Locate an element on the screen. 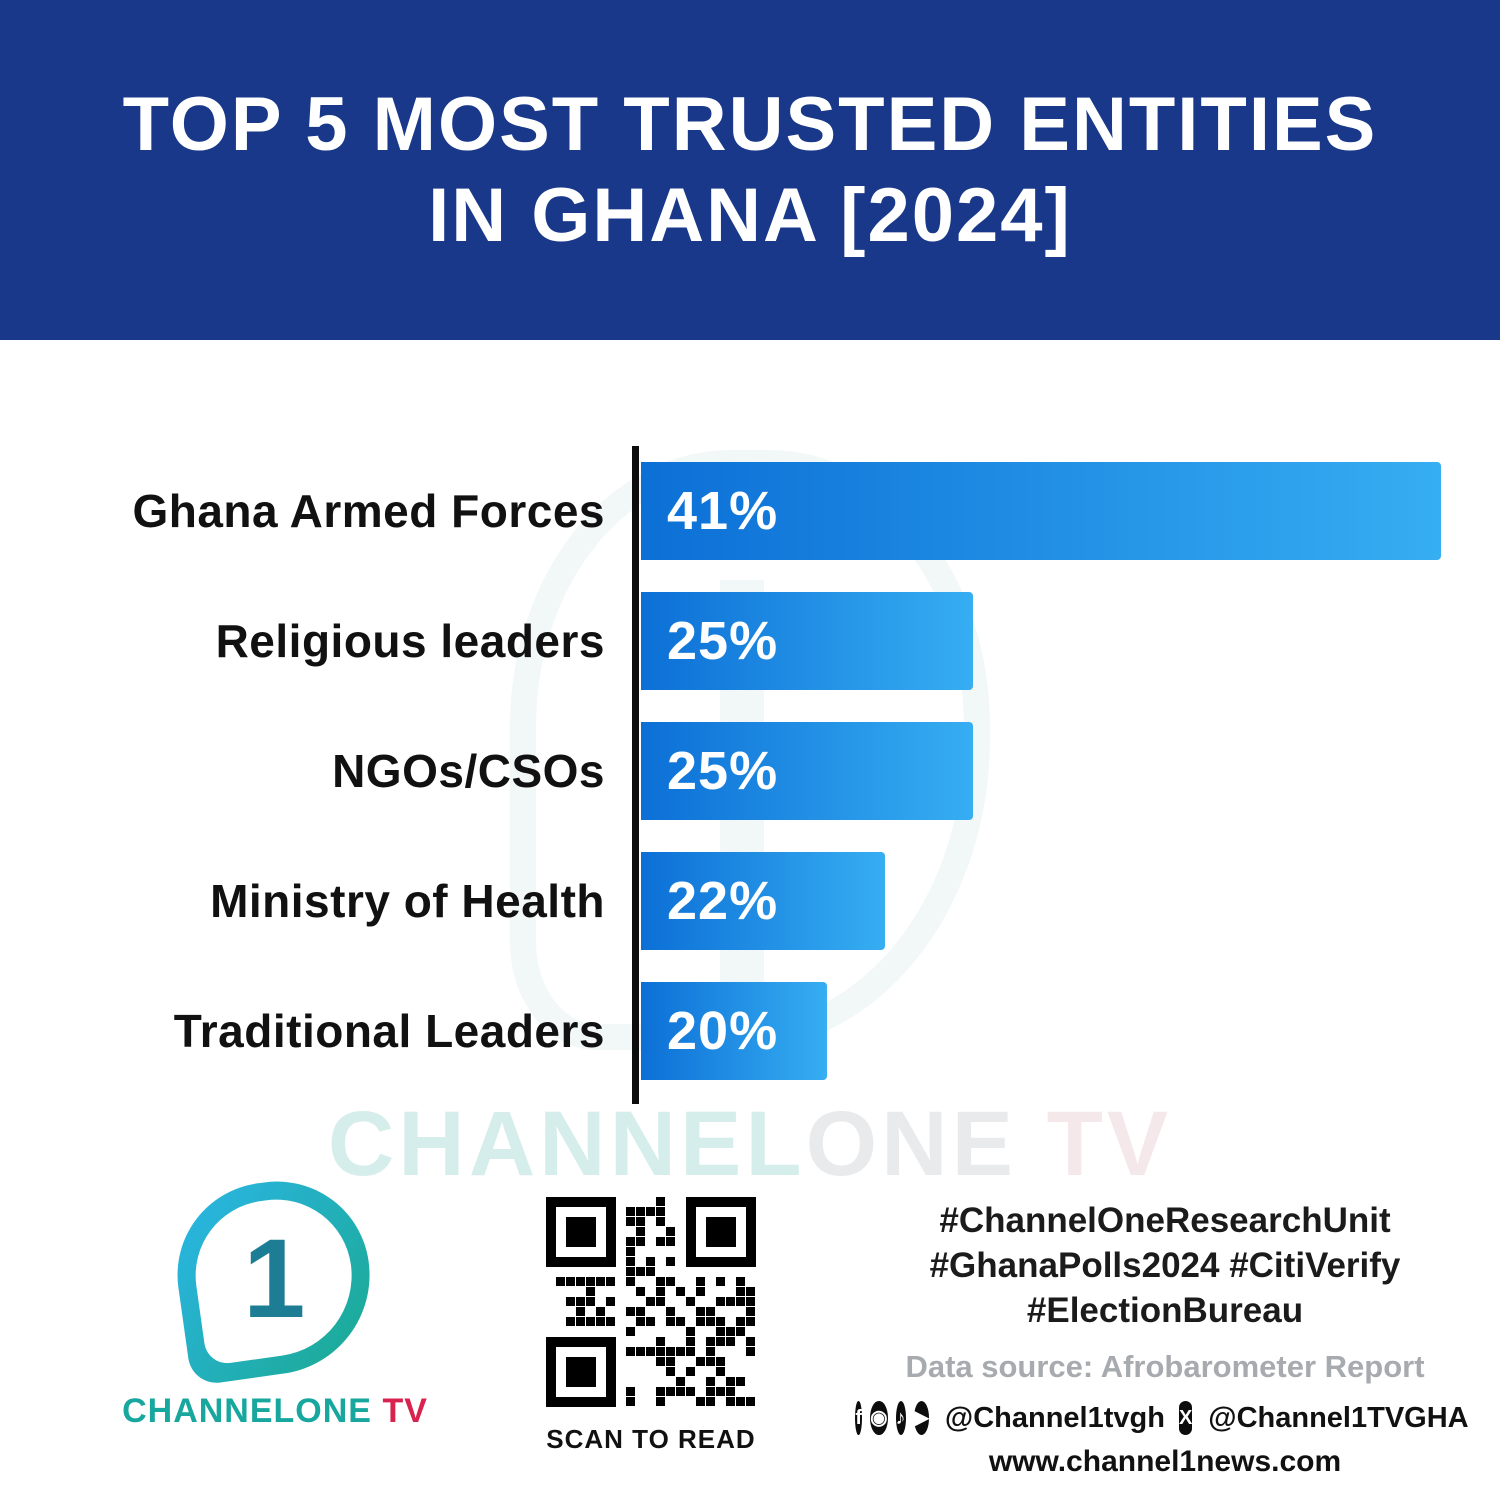  bar: 20% is located at coordinates (734, 1031).